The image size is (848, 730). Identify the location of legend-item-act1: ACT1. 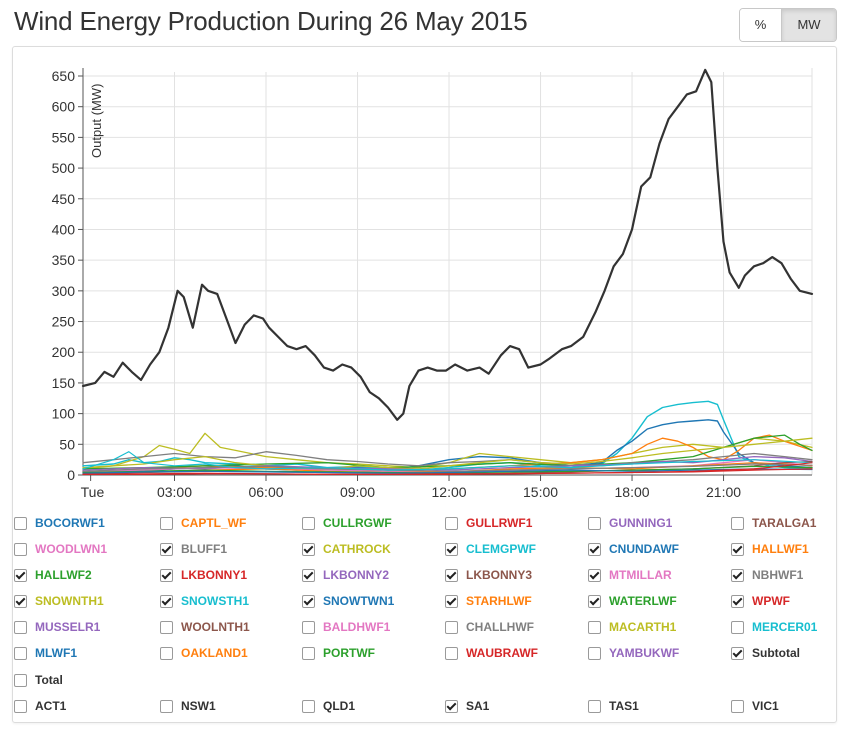
(40, 706).